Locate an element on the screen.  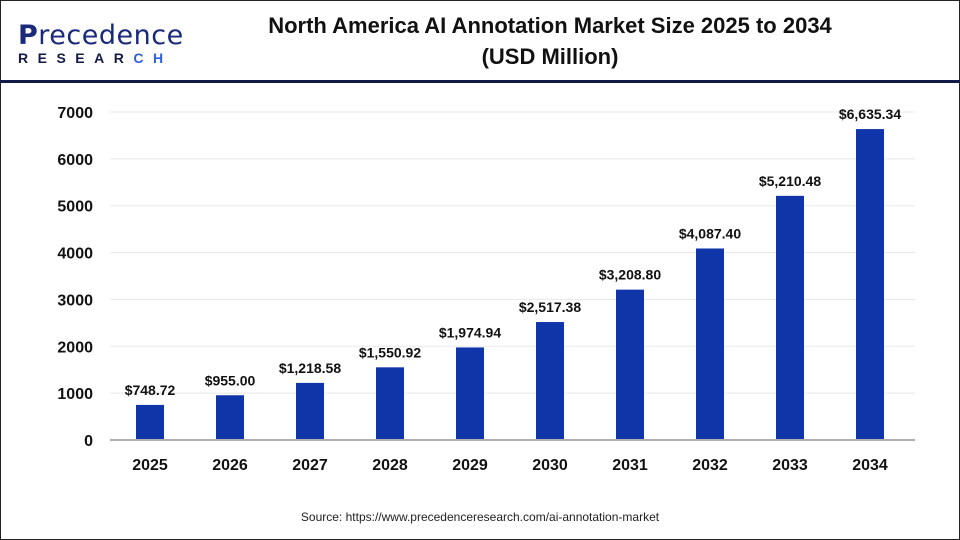
bar-2033 is located at coordinates (790, 317).